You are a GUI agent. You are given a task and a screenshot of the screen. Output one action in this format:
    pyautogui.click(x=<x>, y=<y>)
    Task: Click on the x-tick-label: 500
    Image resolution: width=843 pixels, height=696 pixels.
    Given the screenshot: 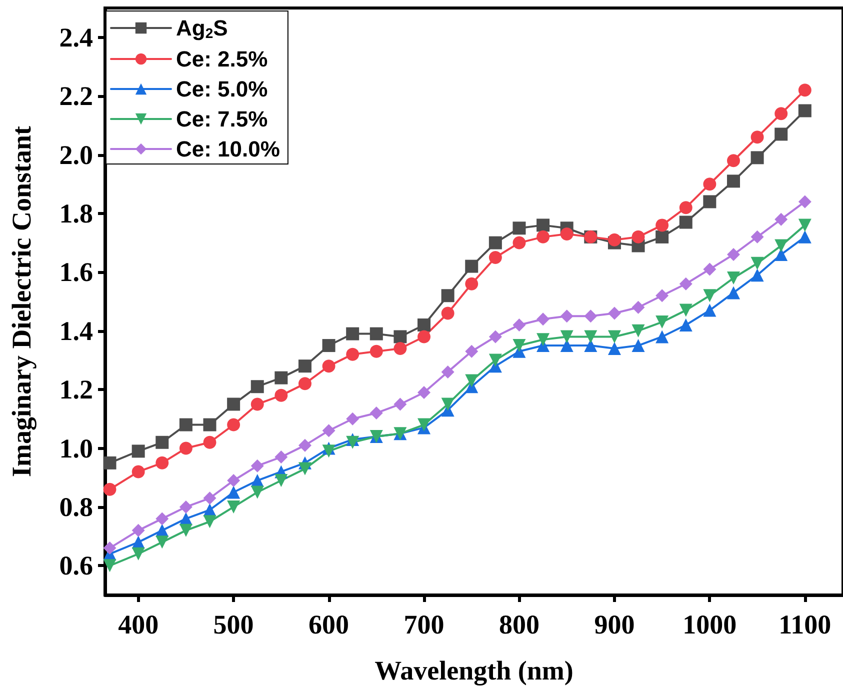 What is the action you would take?
    pyautogui.click(x=233, y=625)
    